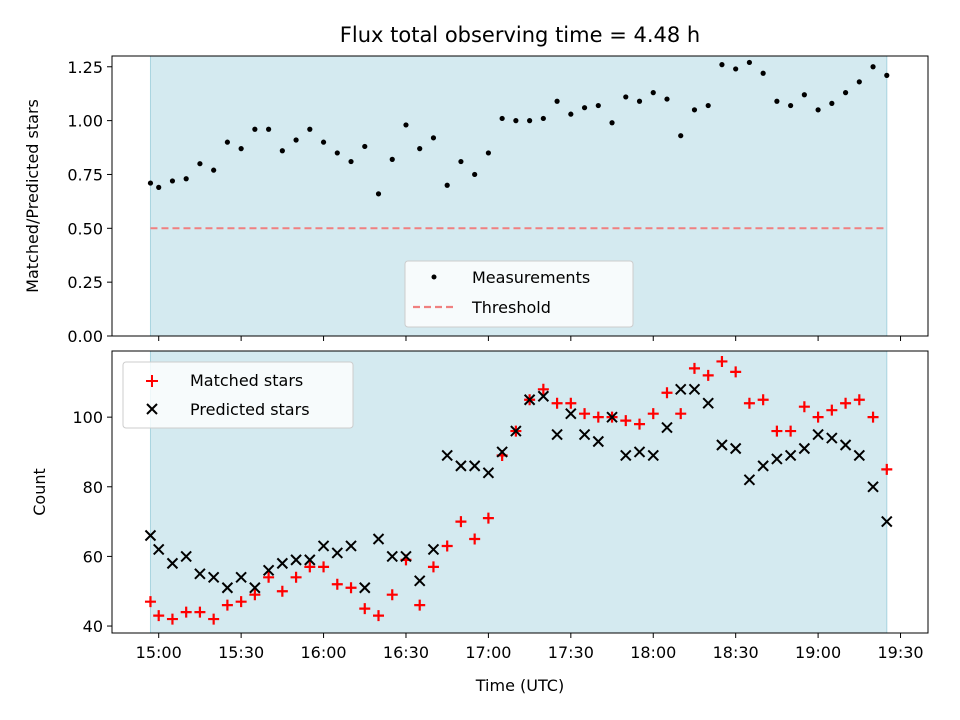 The width and height of the screenshot is (960, 720). What do you see at coordinates (571, 652) in the screenshot?
I see `bottom-xtick-label: 17:30` at bounding box center [571, 652].